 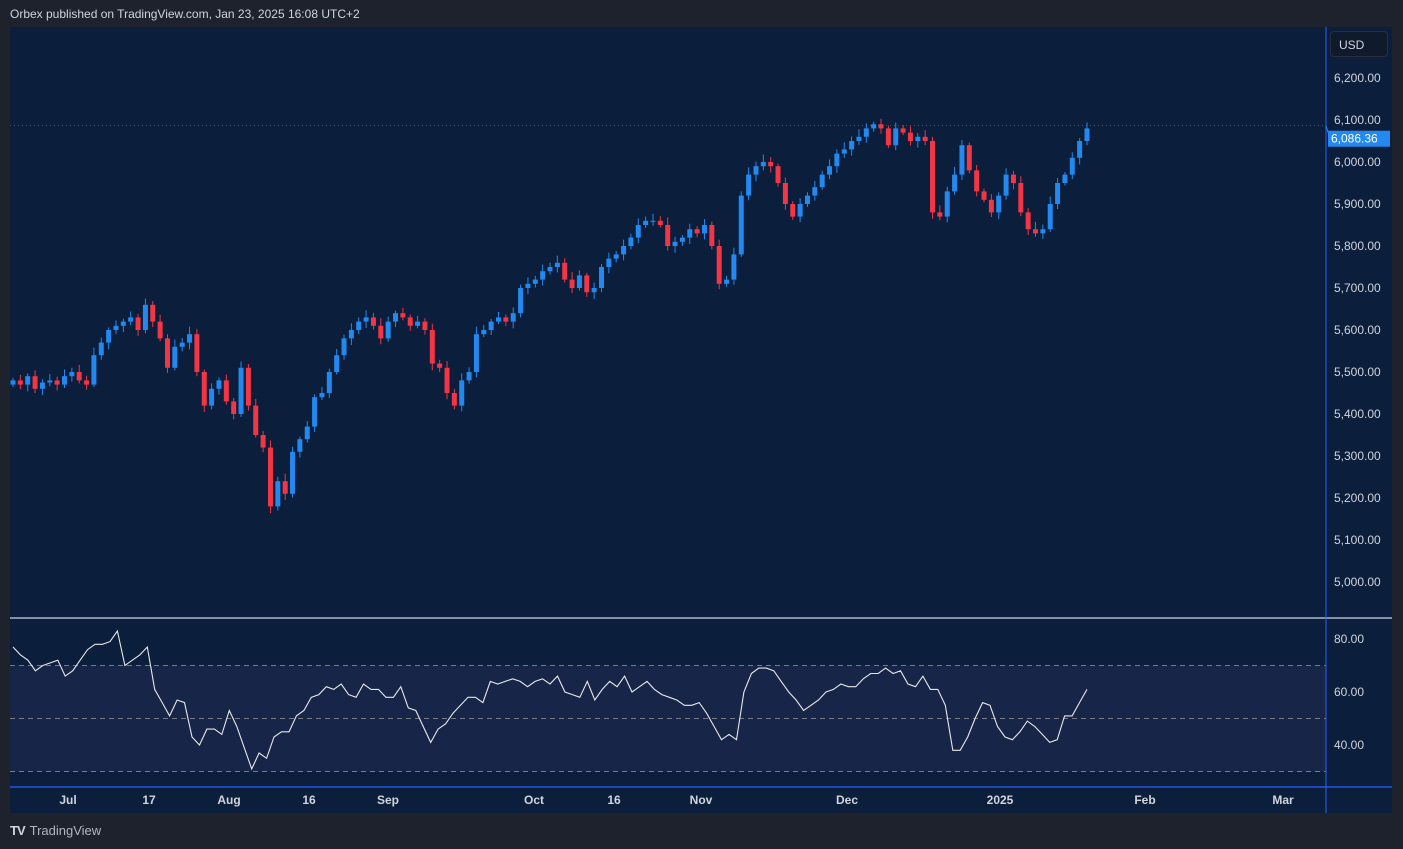 What do you see at coordinates (1357, 120) in the screenshot?
I see `price-tick: 6,100.00` at bounding box center [1357, 120].